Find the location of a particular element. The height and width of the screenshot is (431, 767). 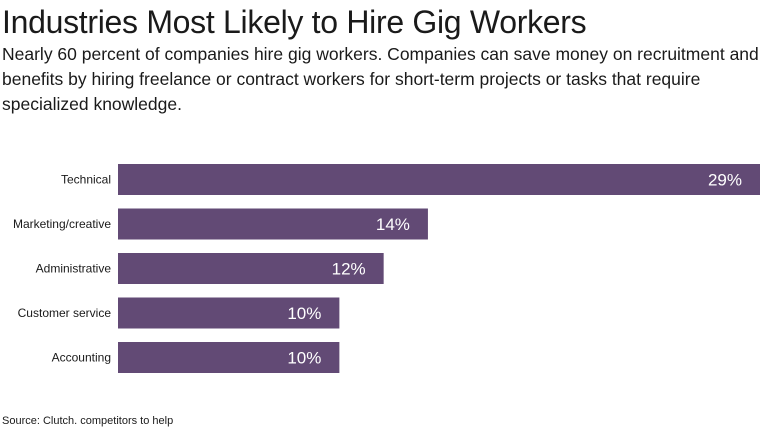

data-label-administrative: 12% is located at coordinates (349, 269).